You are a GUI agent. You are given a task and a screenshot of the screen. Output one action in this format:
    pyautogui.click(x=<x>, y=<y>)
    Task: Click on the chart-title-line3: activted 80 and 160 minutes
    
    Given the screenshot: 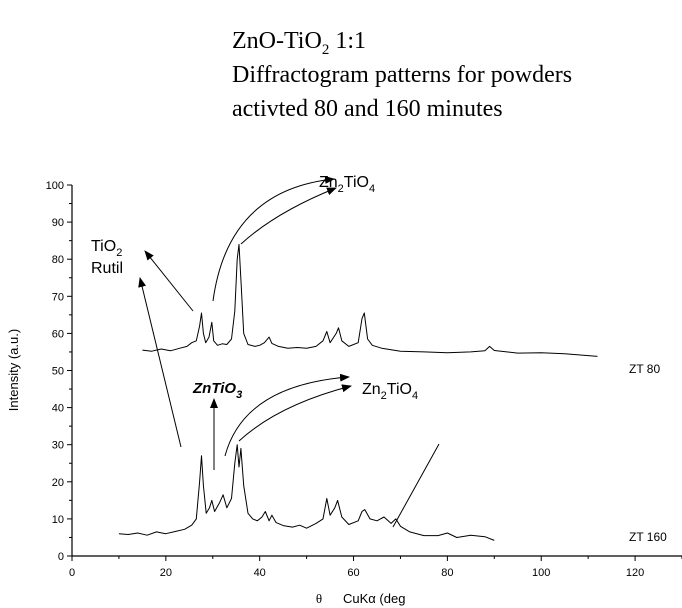 What is the action you would take?
    pyautogui.click(x=367, y=109)
    